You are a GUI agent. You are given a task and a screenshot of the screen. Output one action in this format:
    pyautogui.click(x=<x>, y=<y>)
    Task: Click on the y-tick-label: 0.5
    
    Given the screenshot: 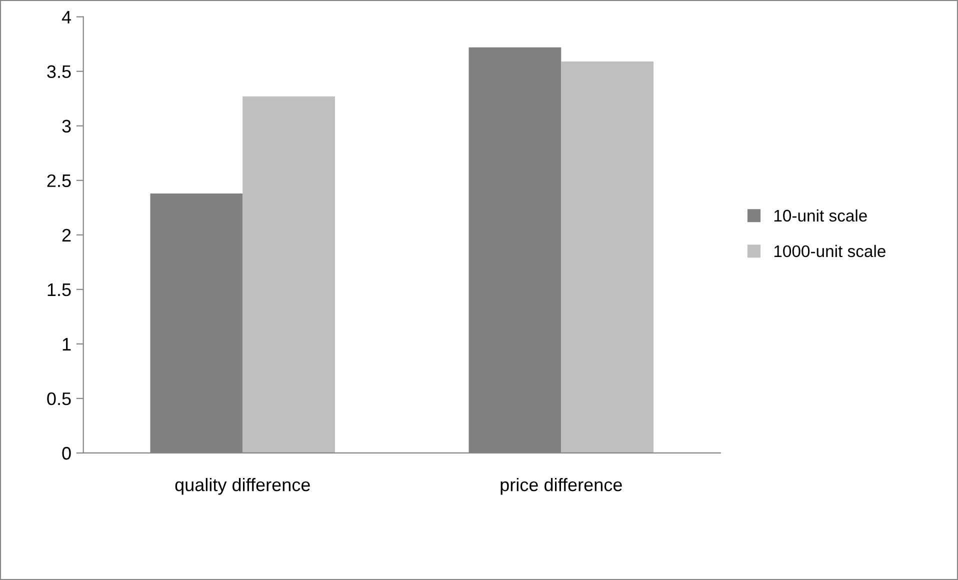 What is the action you would take?
    pyautogui.click(x=59, y=399)
    